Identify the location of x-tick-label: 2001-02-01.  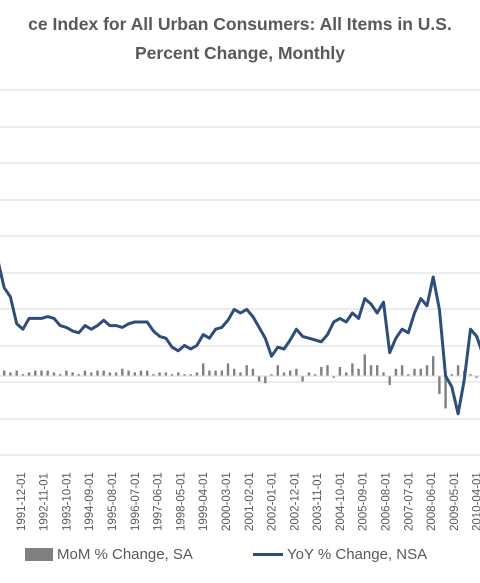
(250, 501).